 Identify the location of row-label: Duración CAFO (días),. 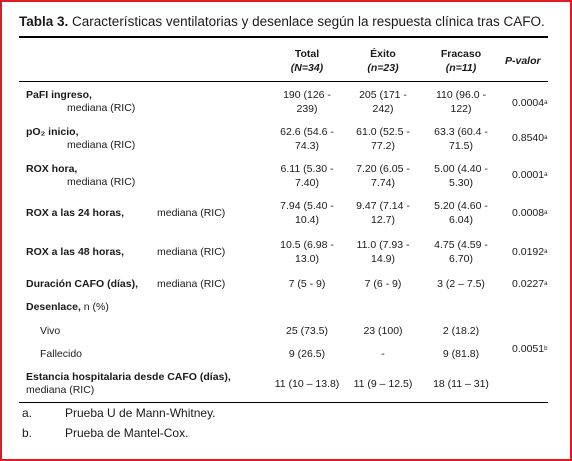
(82, 284).